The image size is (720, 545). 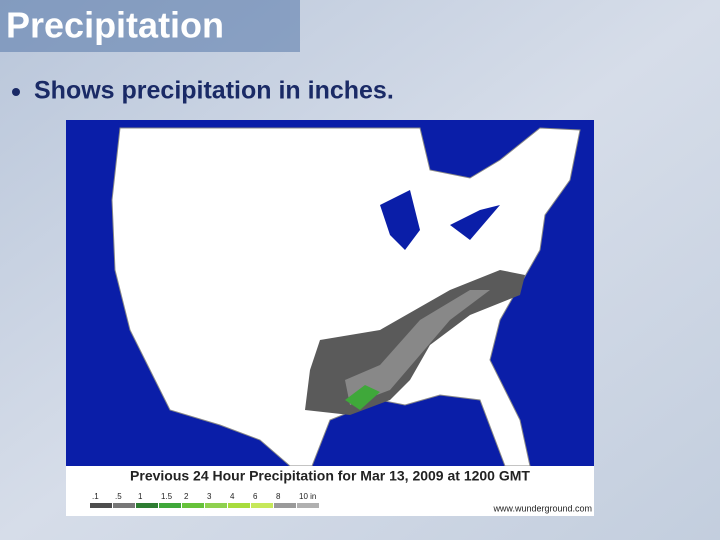 I want to click on legend-label: .1, so click(x=95, y=496).